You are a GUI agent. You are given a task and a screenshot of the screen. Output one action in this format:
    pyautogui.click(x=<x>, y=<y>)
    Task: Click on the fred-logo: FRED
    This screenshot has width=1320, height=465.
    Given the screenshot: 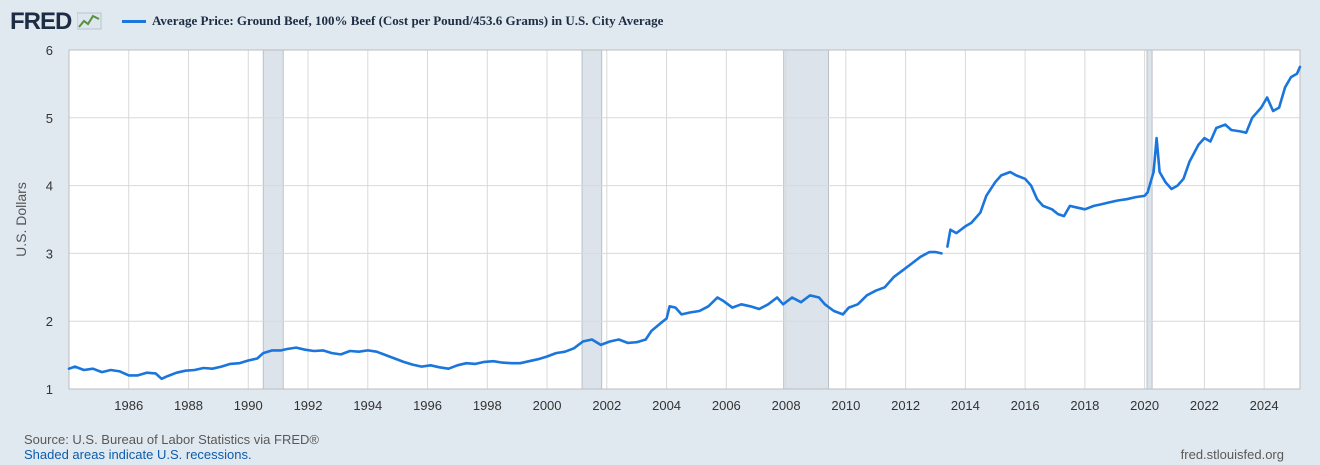 What is the action you would take?
    pyautogui.click(x=56, y=22)
    